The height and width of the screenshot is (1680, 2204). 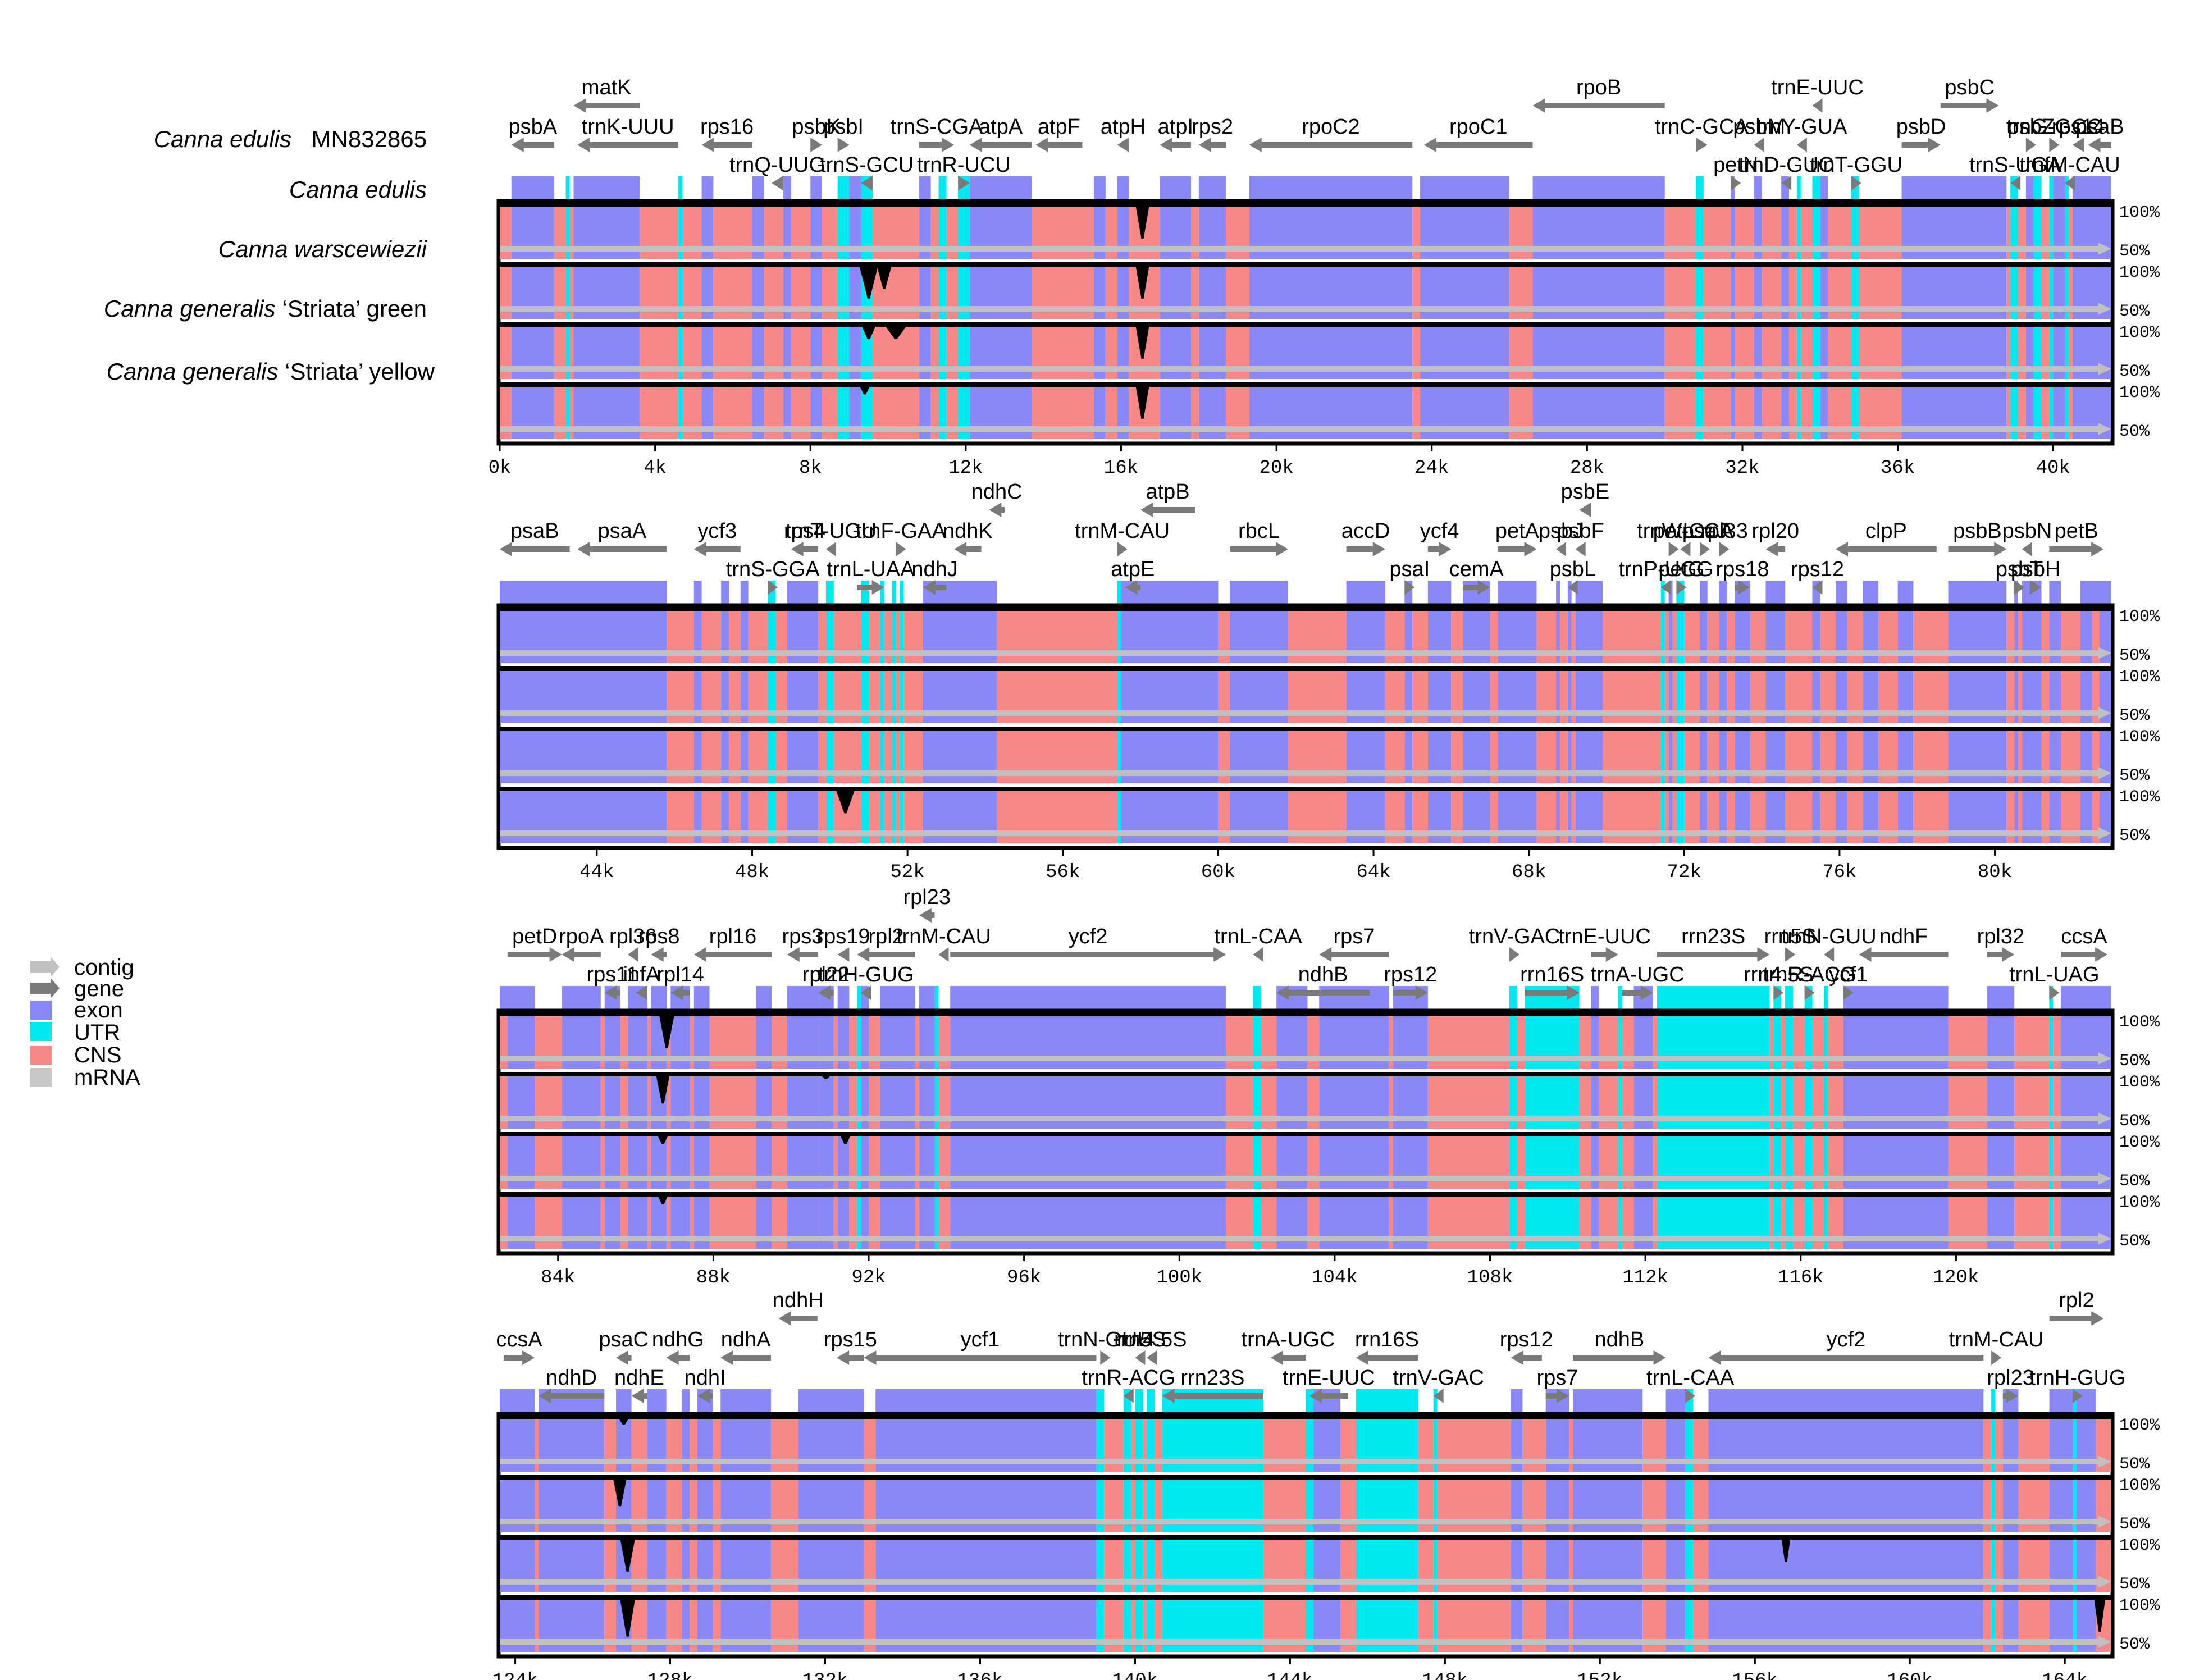 I want to click on gene-label-rps7: rps7, so click(x=1557, y=1378).